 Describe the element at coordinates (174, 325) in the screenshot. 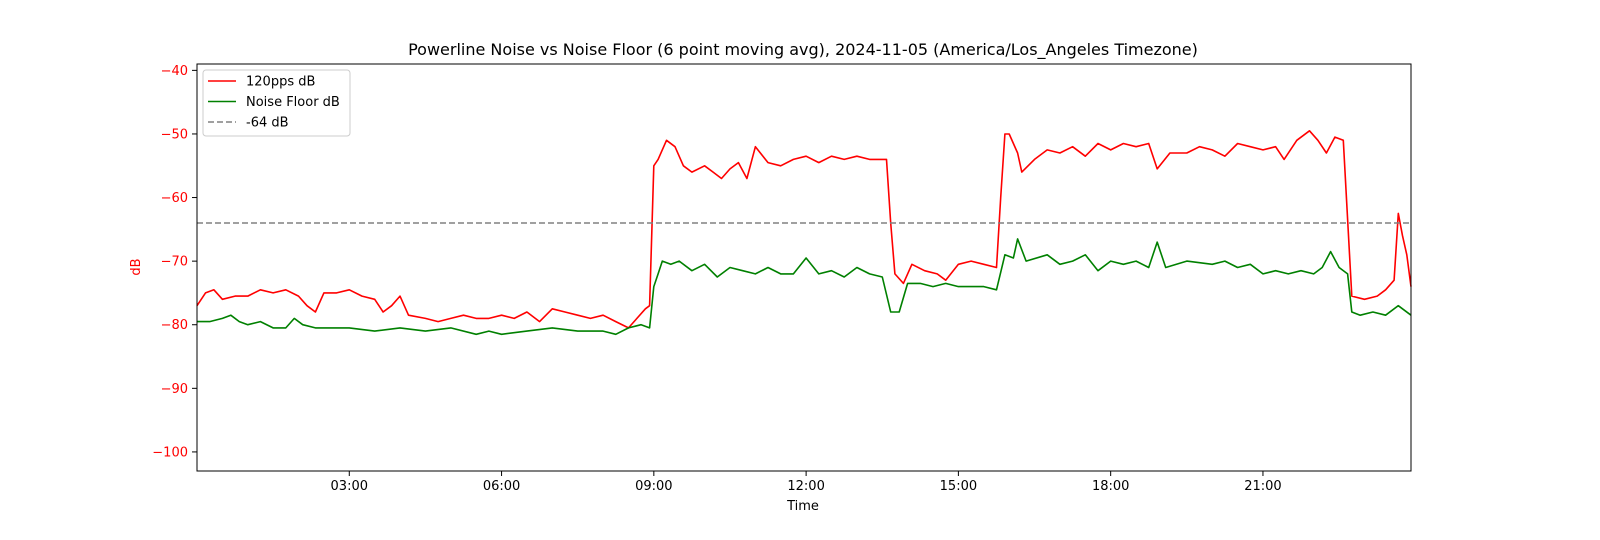

I see `y-tick-label: −80` at that location.